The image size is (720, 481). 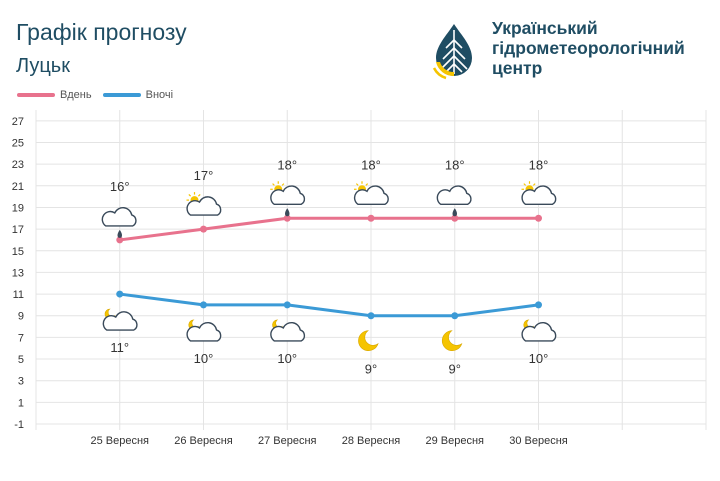 I want to click on y-tick-label: 5, so click(x=21, y=360).